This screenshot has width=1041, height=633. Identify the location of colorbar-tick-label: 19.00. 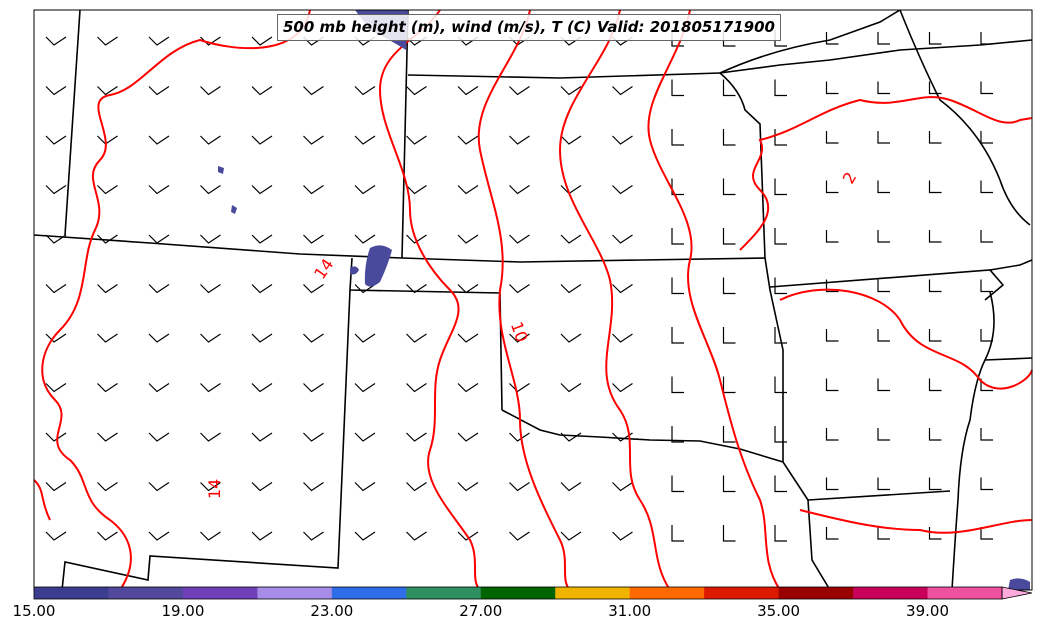
(183, 611).